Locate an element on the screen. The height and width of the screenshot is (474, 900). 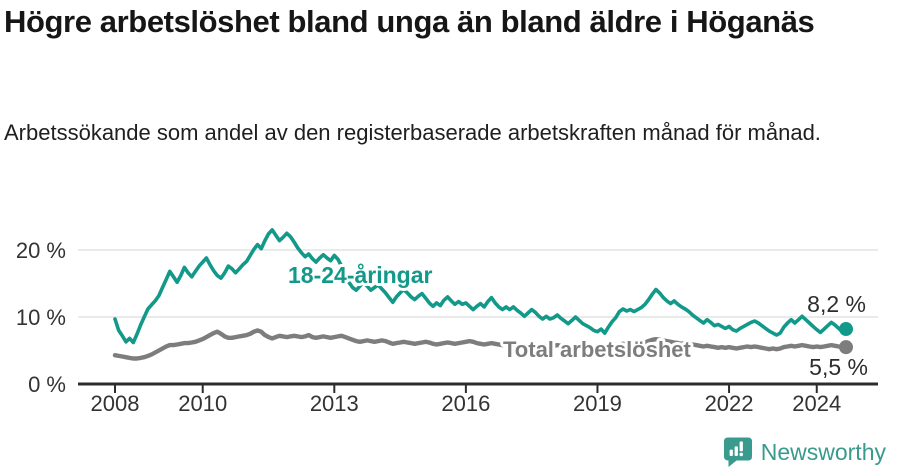
x-axis-tick-label: 2022 is located at coordinates (729, 403).